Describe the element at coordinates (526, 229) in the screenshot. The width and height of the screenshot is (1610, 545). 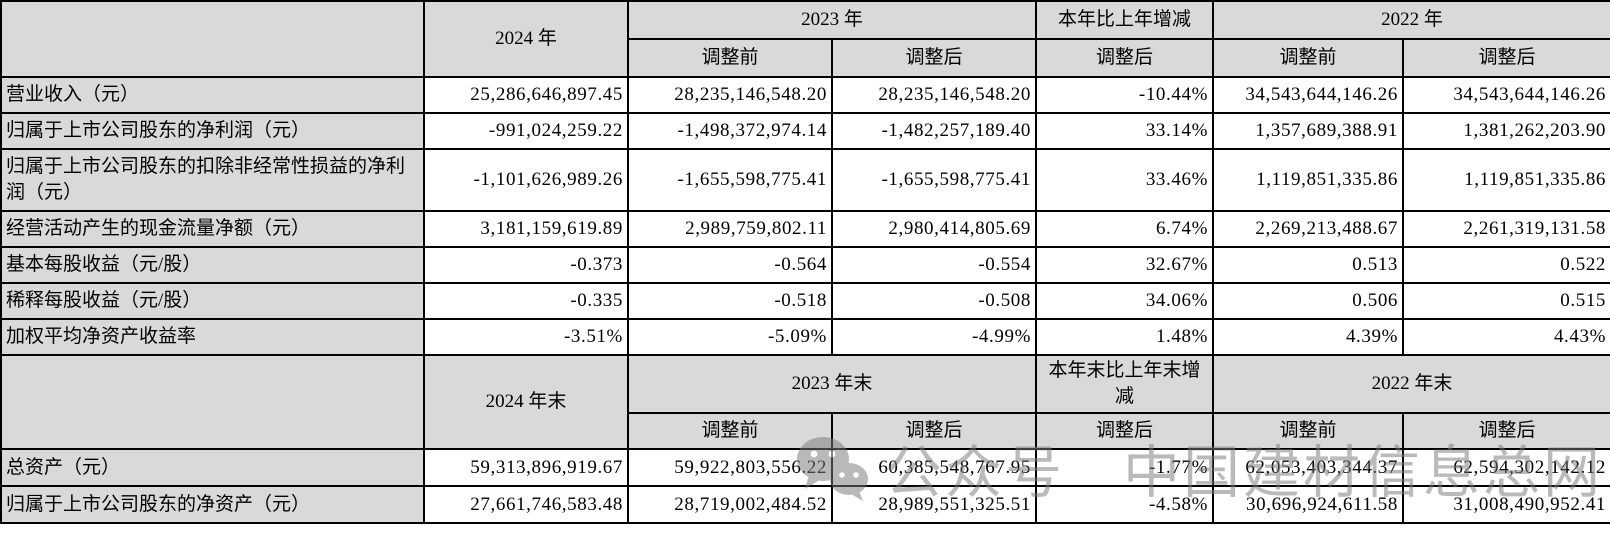
I see `cell-2024: 3,181,159,619.89` at that location.